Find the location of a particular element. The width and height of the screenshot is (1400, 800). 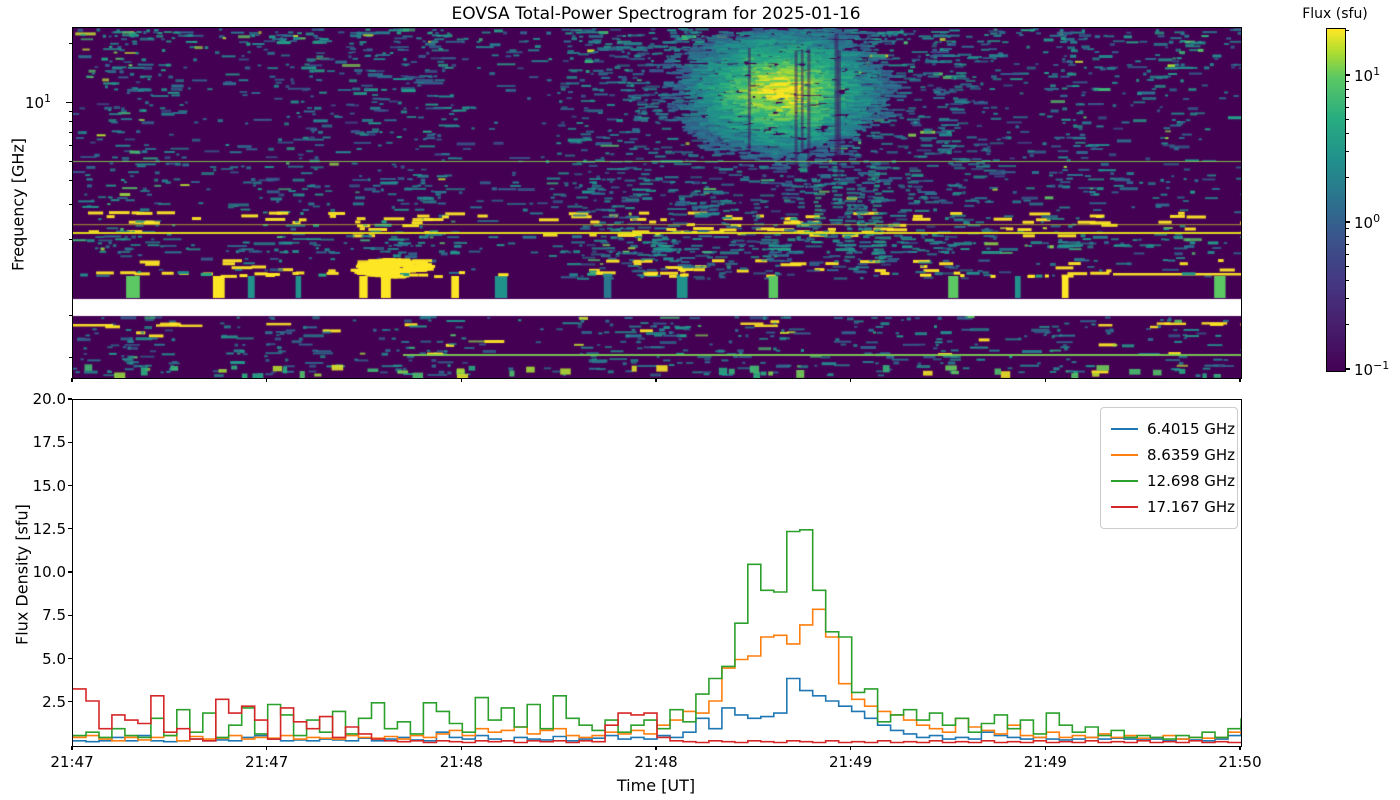

legend-item: 8.6359 GHz is located at coordinates (1173, 455).